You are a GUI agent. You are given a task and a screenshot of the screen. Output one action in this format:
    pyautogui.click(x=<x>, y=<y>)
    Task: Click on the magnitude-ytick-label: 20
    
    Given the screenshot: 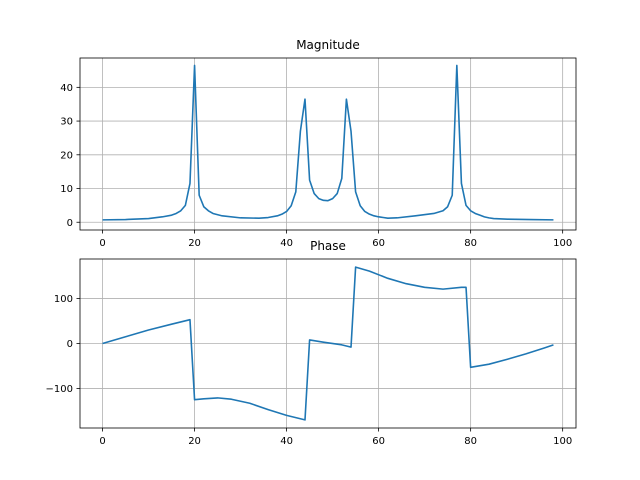 What is the action you would take?
    pyautogui.click(x=66, y=155)
    